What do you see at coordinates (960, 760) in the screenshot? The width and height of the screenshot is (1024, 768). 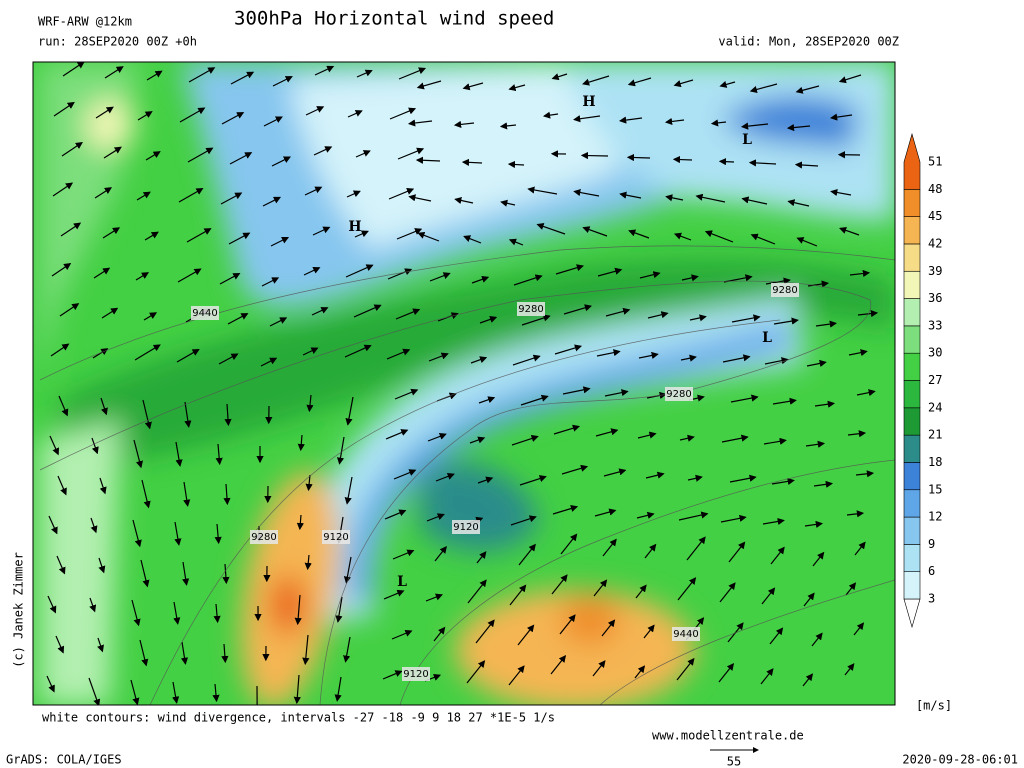 I see `timestamp: 2020-09-28-06:01` at bounding box center [960, 760].